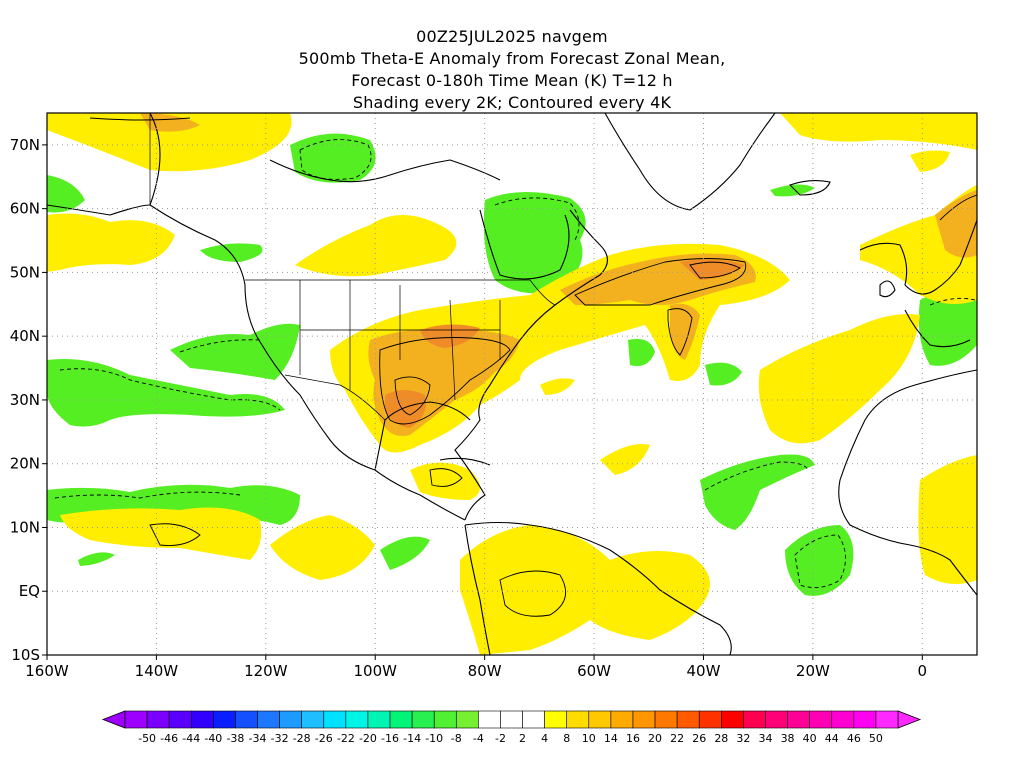 This screenshot has height=768, width=1024. I want to click on contour-neg-west-africa, so click(820, 561).